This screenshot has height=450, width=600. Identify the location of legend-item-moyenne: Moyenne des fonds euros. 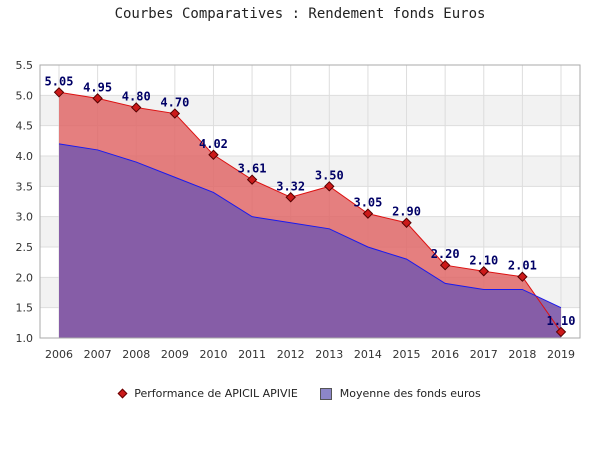
(400, 393).